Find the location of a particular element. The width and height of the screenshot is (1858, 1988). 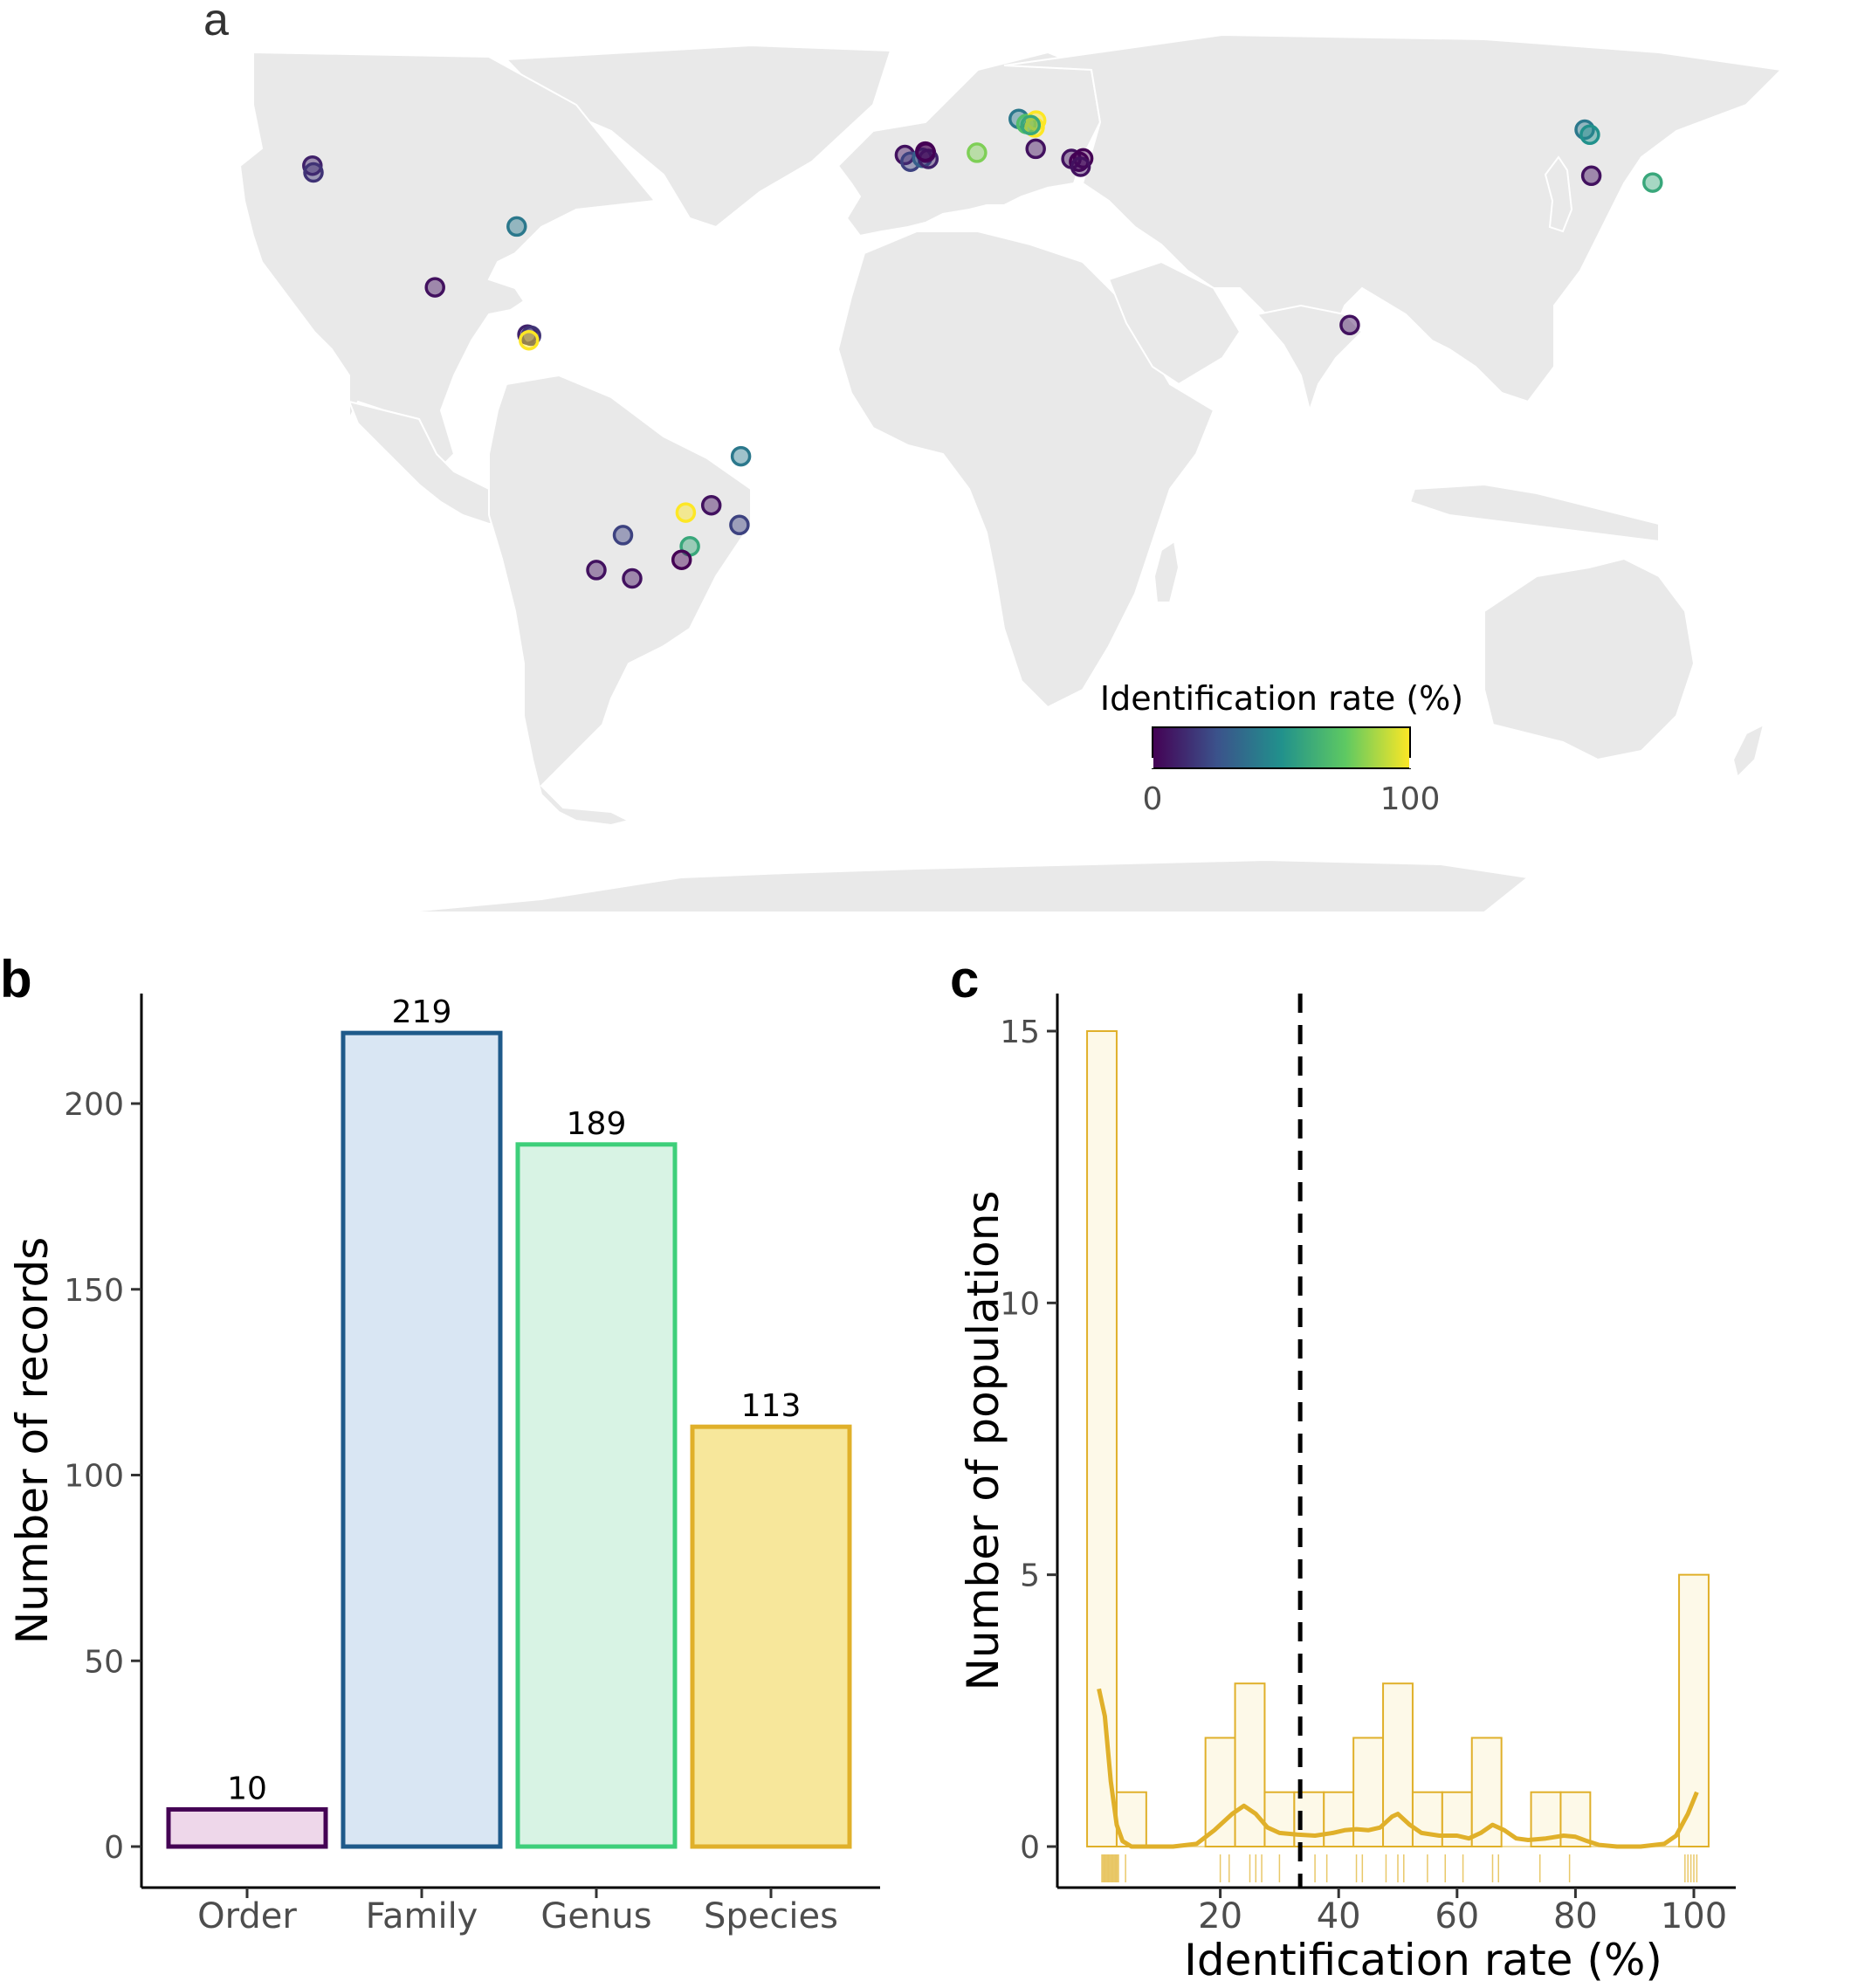

land-south-america is located at coordinates (620, 600).